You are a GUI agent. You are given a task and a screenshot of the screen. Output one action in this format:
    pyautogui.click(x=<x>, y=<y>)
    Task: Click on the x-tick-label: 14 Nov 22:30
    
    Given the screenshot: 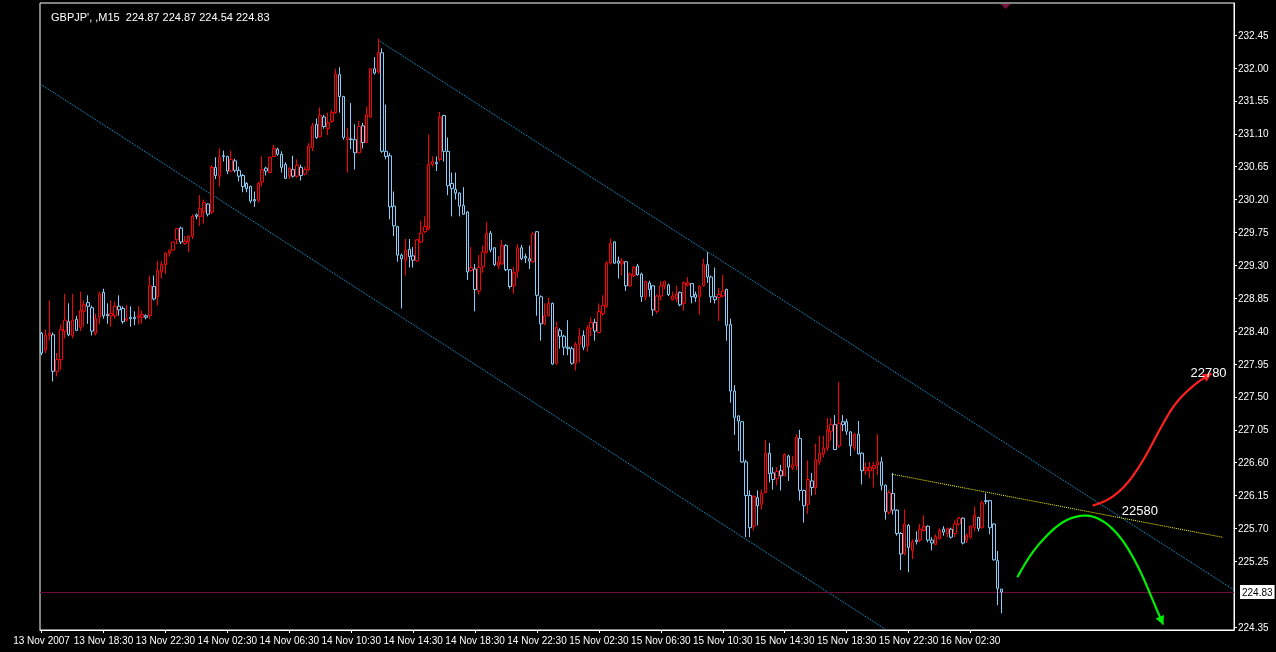 What is the action you would take?
    pyautogui.click(x=537, y=640)
    